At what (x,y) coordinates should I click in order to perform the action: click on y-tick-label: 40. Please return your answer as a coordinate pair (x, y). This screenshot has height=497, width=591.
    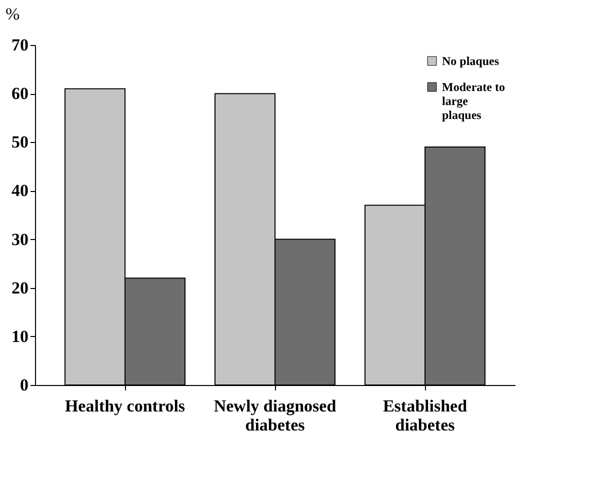
    Looking at the image, I should click on (20, 190).